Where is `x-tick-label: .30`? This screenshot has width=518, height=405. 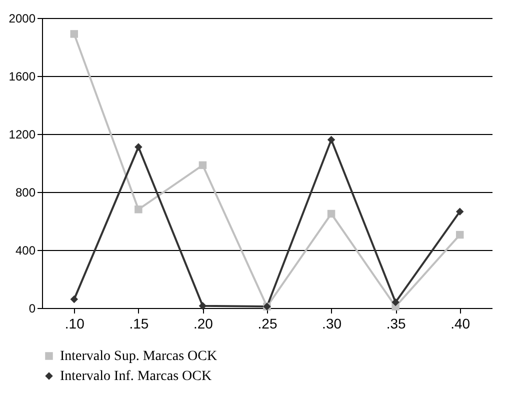 x-tick-label: .30 is located at coordinates (332, 324).